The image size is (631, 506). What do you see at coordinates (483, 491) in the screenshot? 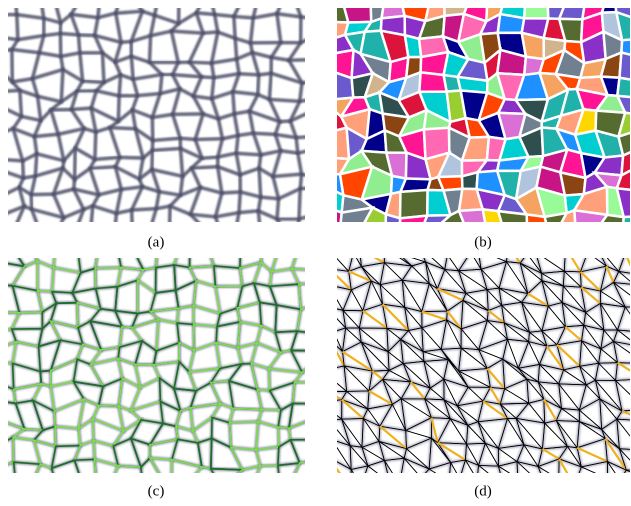
I see `panel-label: (d)` at bounding box center [483, 491].